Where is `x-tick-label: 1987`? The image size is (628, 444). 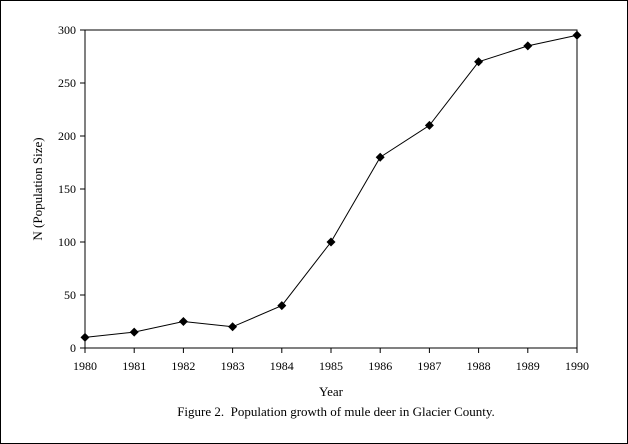 x-tick-label: 1987 is located at coordinates (429, 366).